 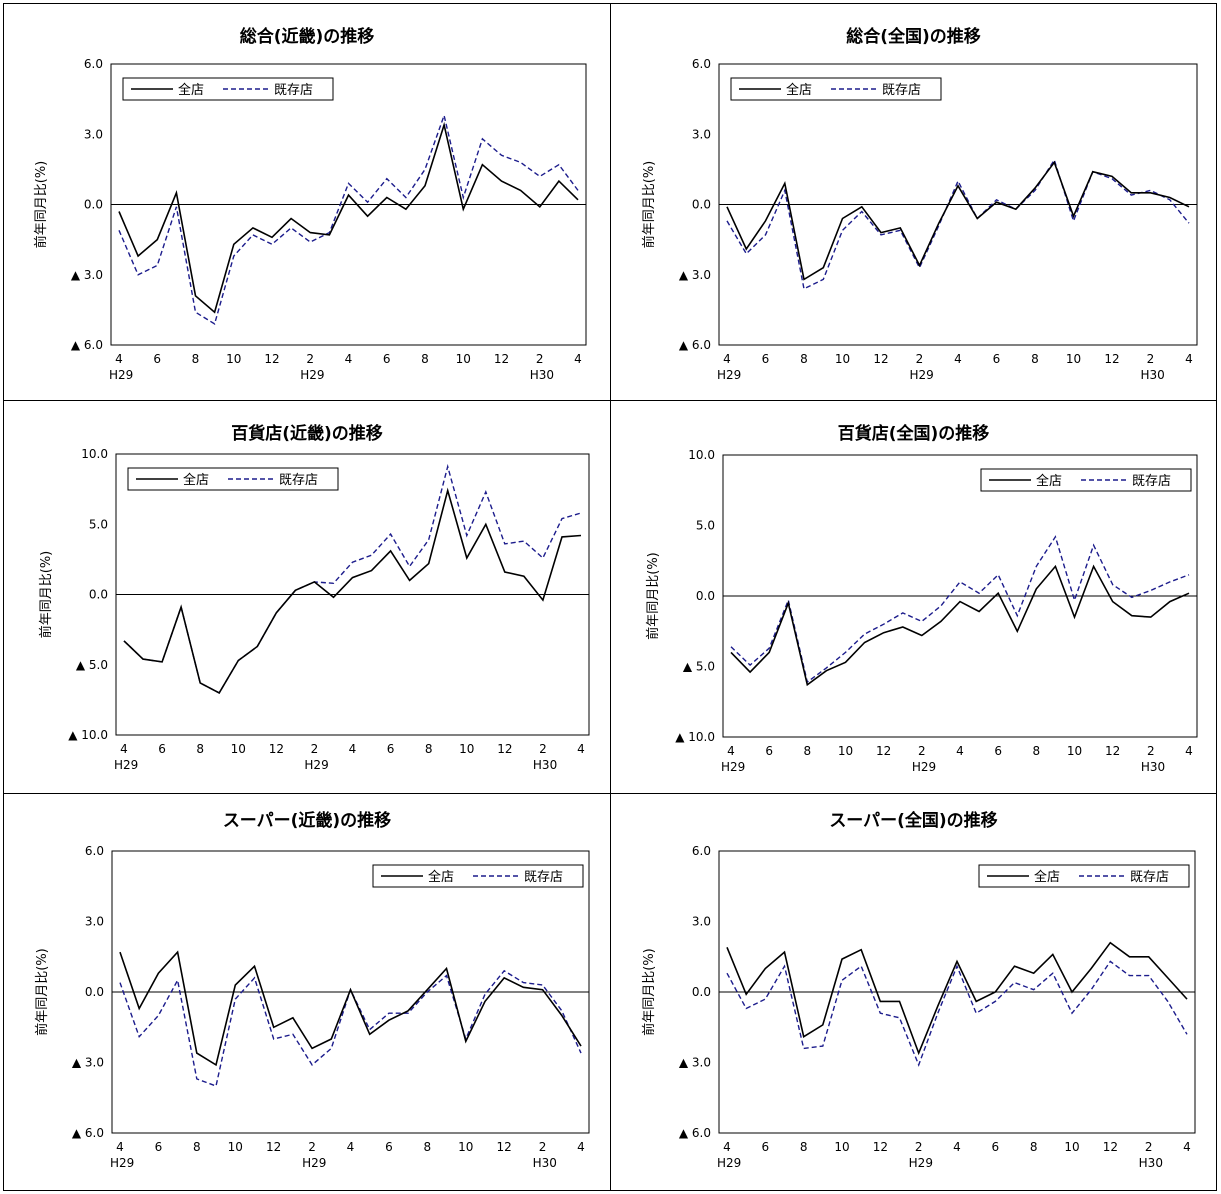 What do you see at coordinates (98, 524) in the screenshot?
I see `y-tick-label: 5.0` at bounding box center [98, 524].